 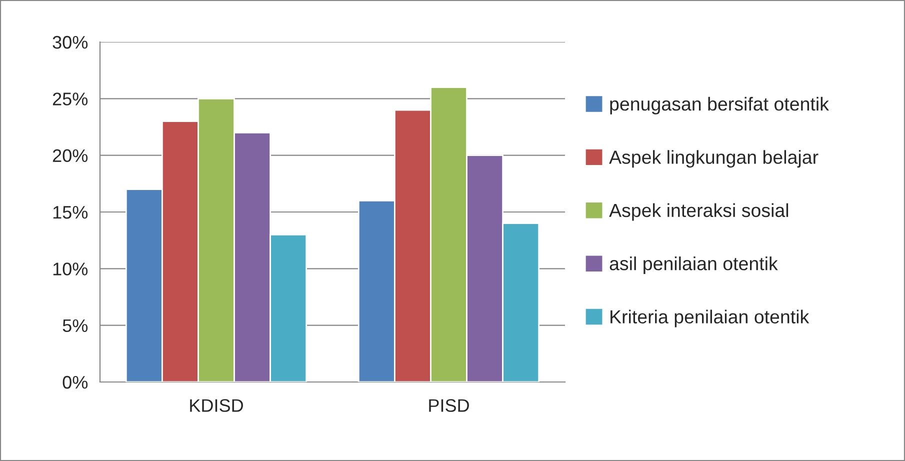 What do you see at coordinates (719, 105) in the screenshot?
I see `legend-label: penugasan bersifat otentik` at bounding box center [719, 105].